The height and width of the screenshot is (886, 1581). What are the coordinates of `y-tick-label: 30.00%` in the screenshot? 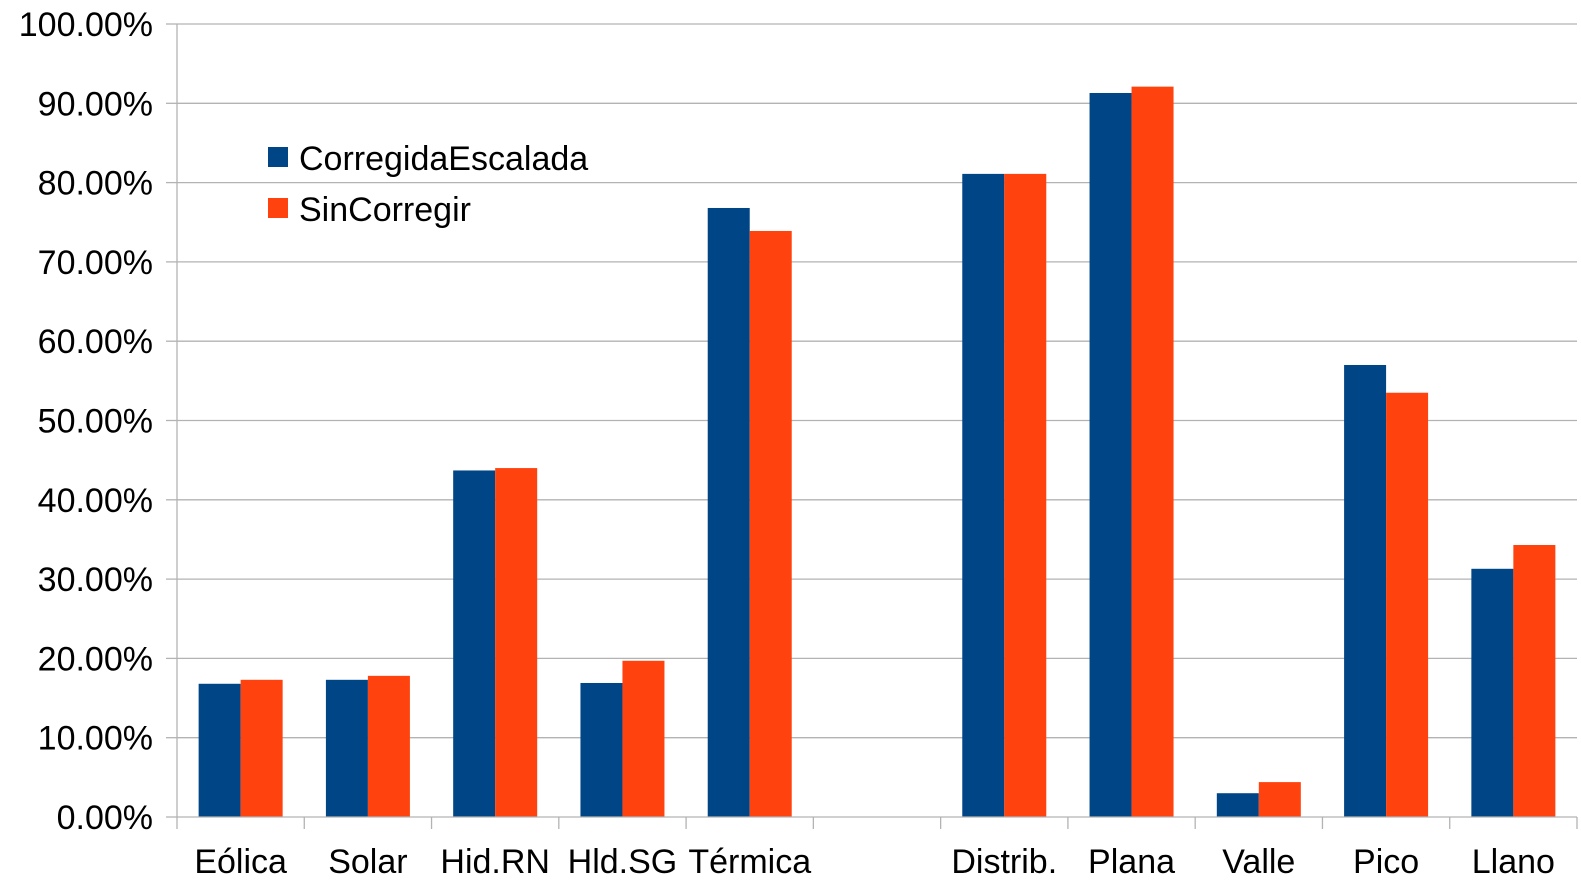 It's located at (95, 580).